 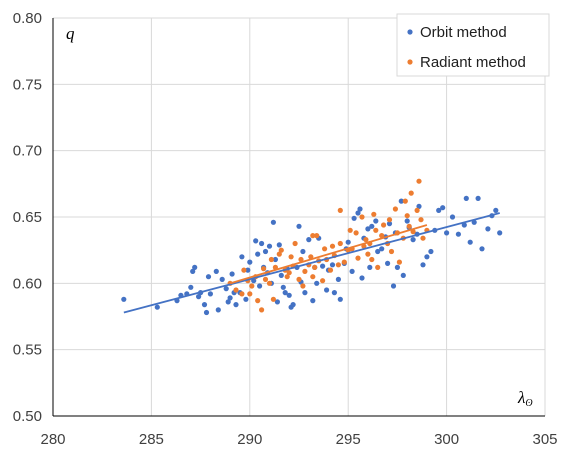 I want to click on radiant-trendline, so click(x=328, y=254).